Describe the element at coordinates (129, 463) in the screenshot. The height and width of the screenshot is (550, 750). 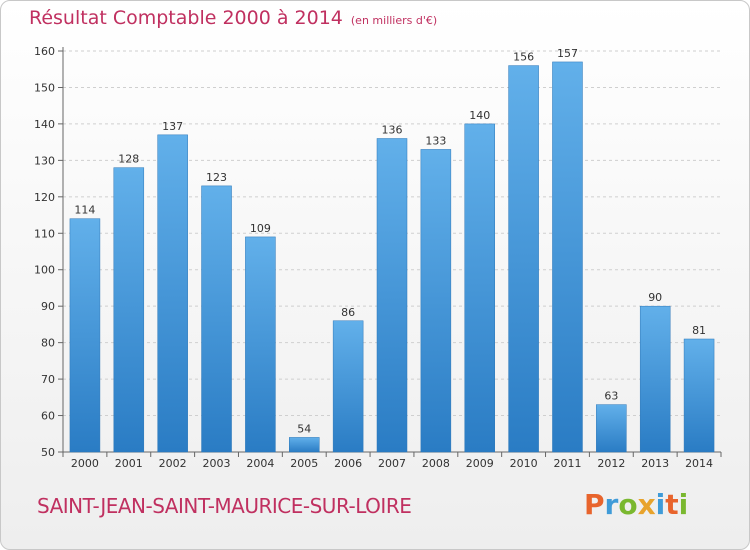
I see `x-tick-label-2001: 2001` at that location.